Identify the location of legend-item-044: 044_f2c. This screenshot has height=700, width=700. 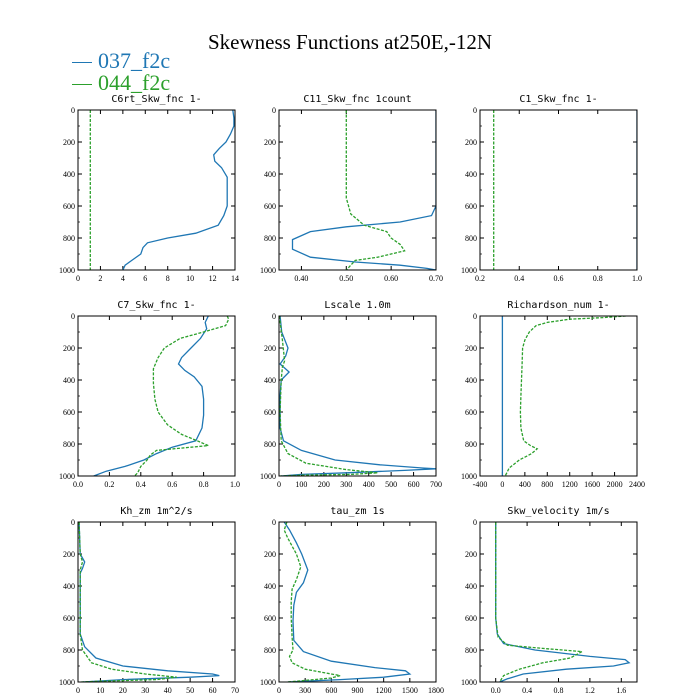
(121, 83).